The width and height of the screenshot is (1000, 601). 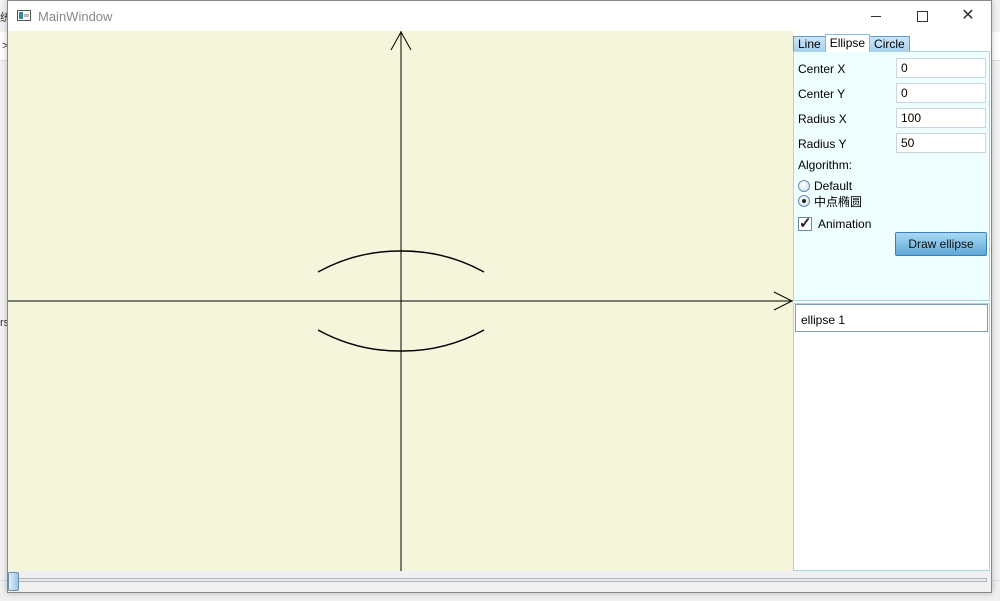 What do you see at coordinates (401, 41) in the screenshot?
I see `y-axis-arrow` at bounding box center [401, 41].